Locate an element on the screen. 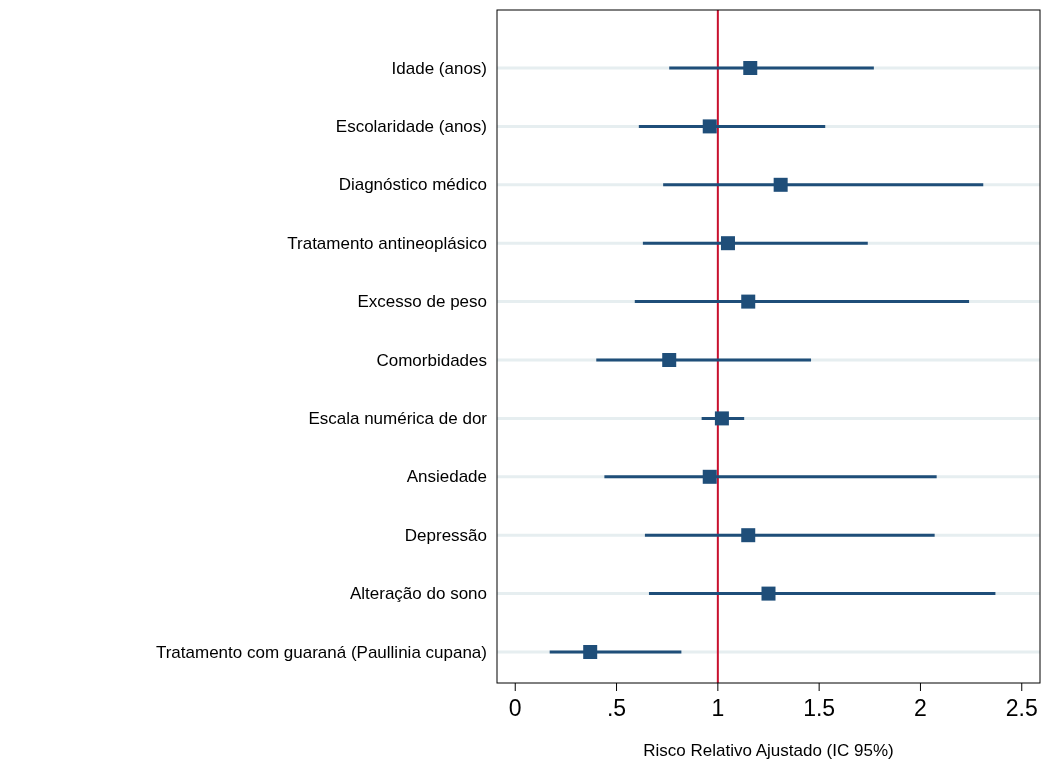 Image resolution: width=1056 pixels, height=778 pixels. y-tick-label: Escala numérica de dor is located at coordinates (398, 418).